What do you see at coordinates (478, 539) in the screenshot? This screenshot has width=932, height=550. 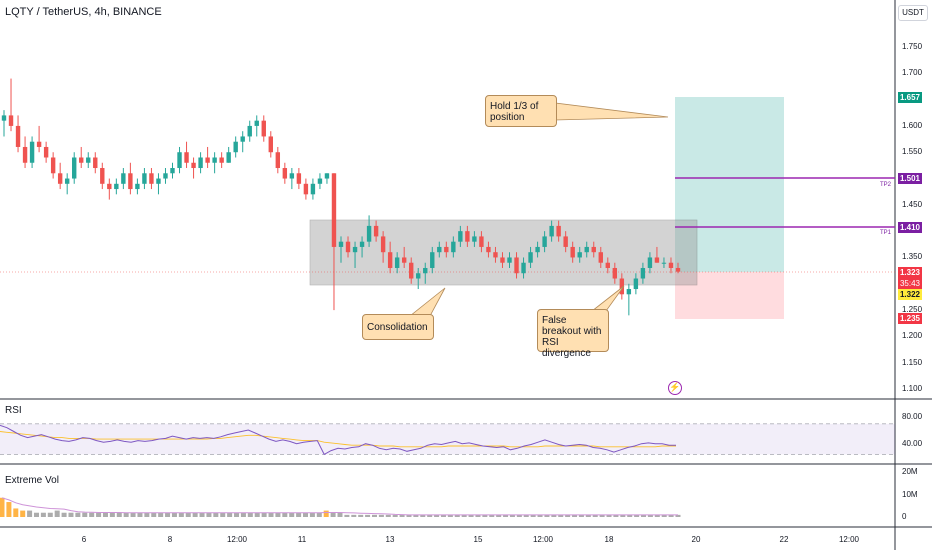 I see `time-tick: 15` at bounding box center [478, 539].